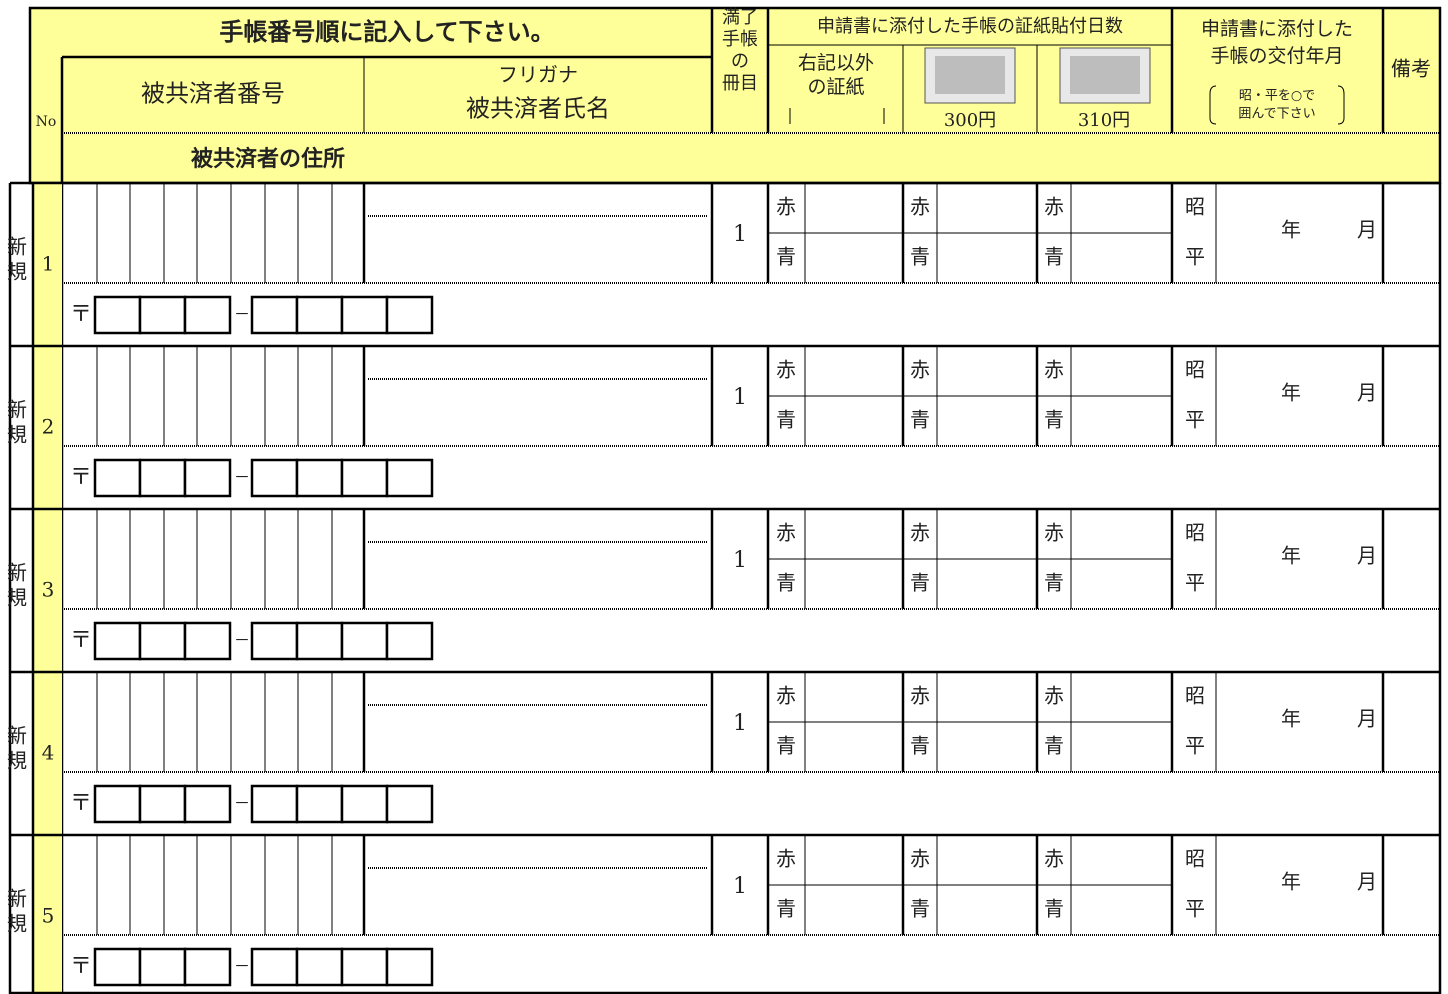  I want to click on label: 昭・平を○で, so click(1277, 96).